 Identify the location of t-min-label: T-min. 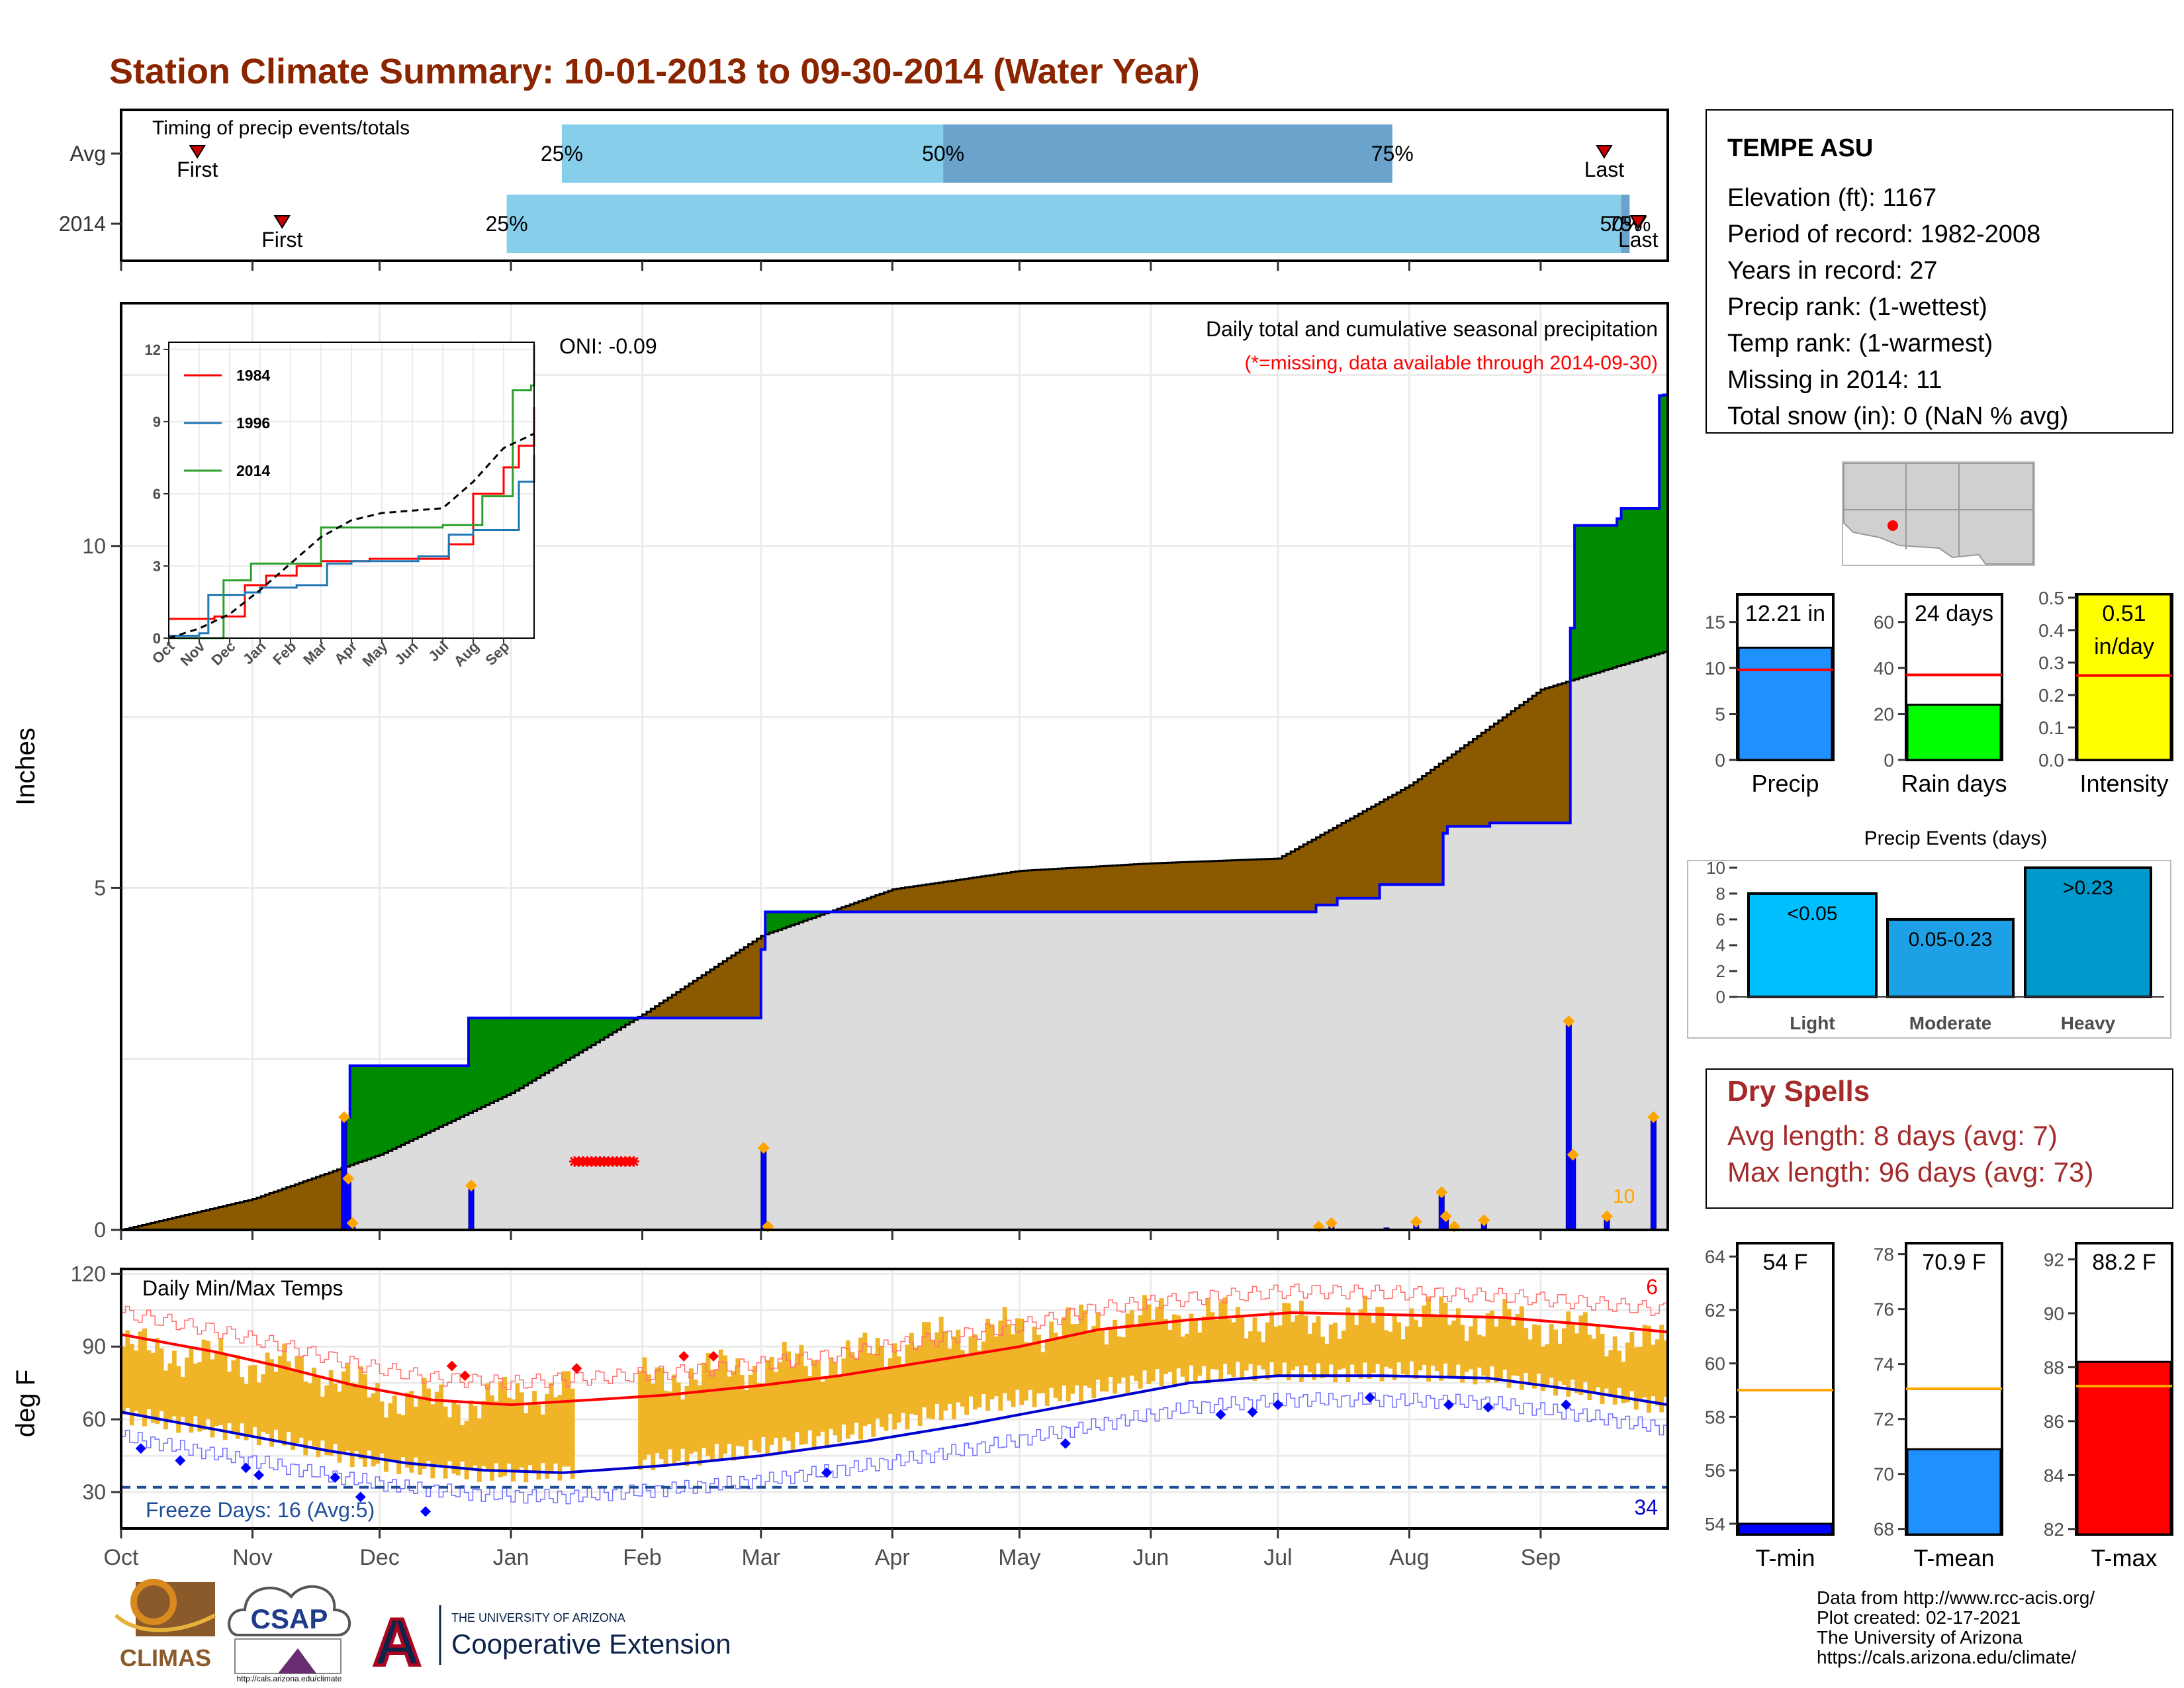
(1786, 1557).